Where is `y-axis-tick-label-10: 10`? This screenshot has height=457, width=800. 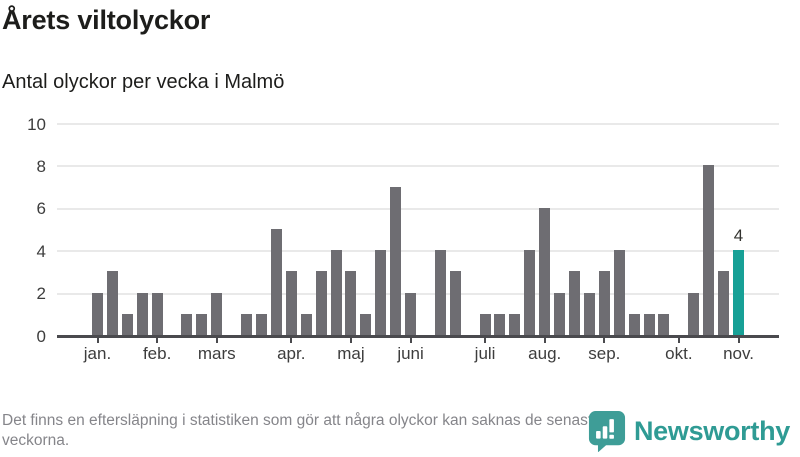
y-axis-tick-label-10: 10 is located at coordinates (36, 124).